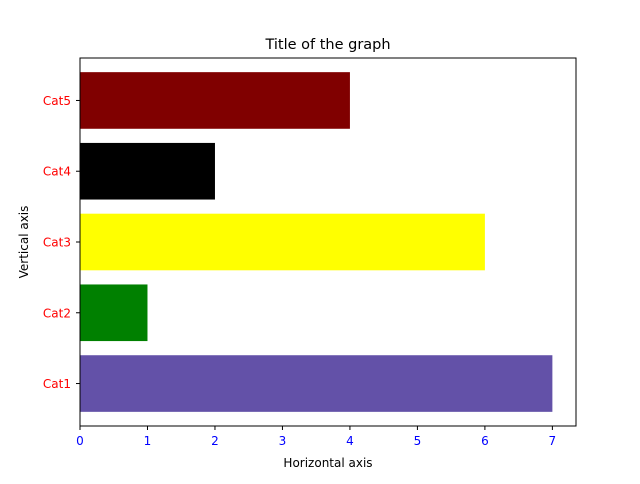 The height and width of the screenshot is (484, 640). What do you see at coordinates (114, 313) in the screenshot?
I see `bar-cat2` at bounding box center [114, 313].